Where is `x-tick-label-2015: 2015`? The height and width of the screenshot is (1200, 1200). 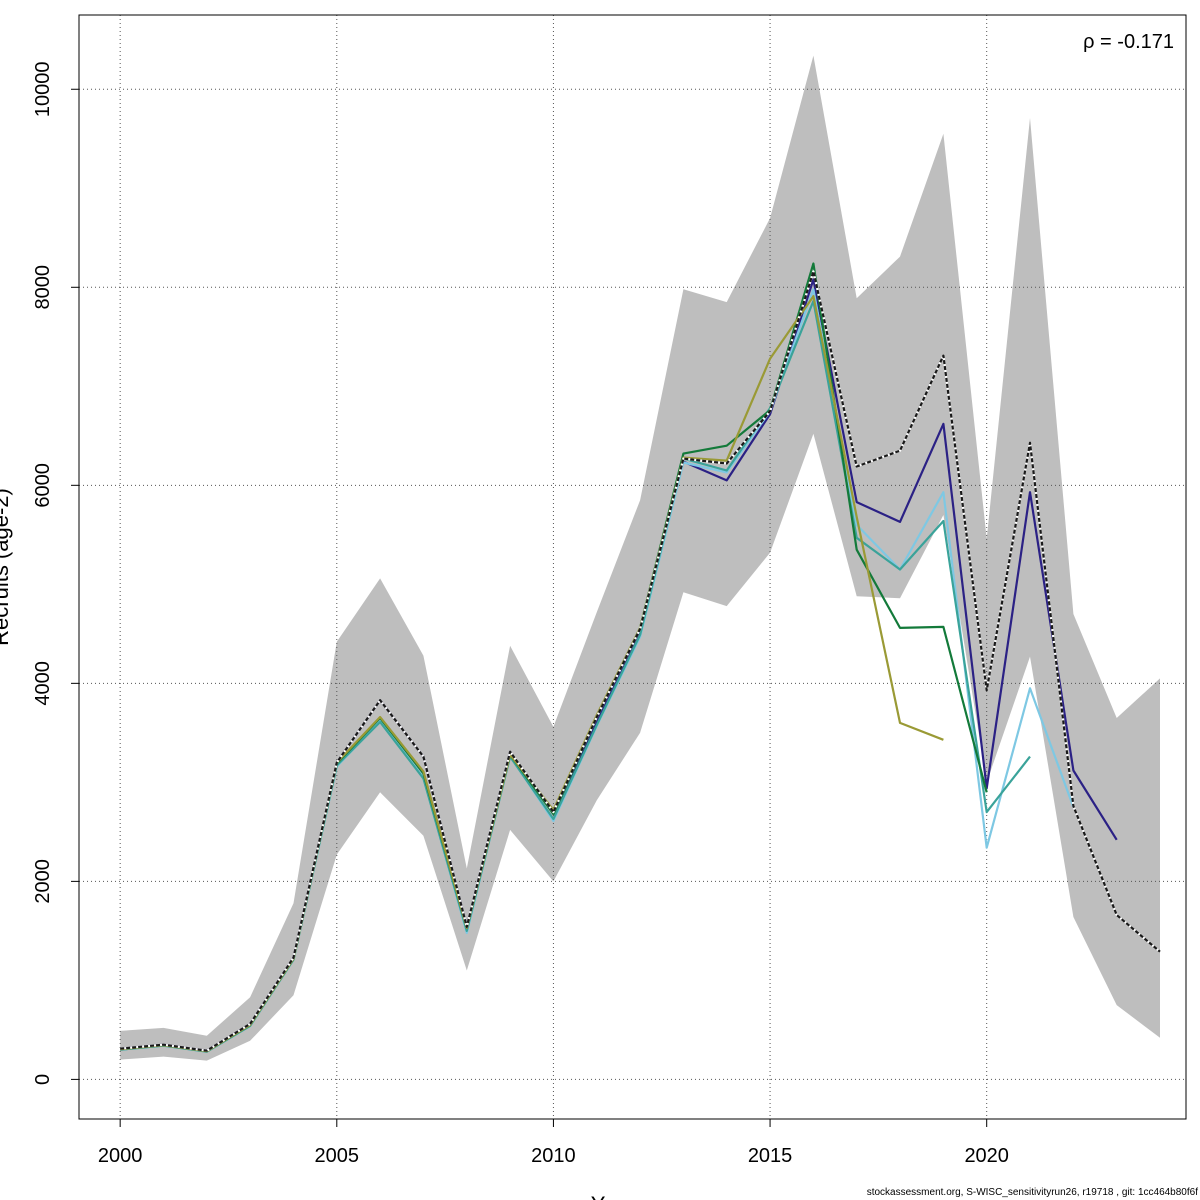 x-tick-label-2015: 2015 is located at coordinates (770, 1156).